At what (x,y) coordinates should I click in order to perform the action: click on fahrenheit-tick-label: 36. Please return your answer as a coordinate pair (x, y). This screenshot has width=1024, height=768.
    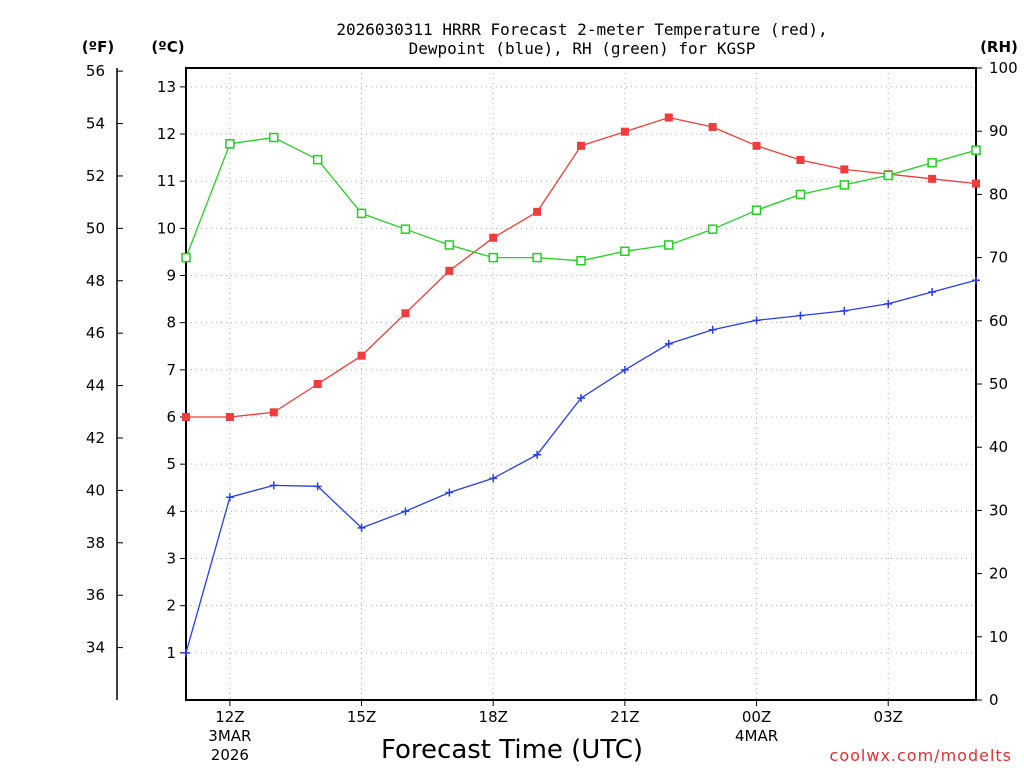
    Looking at the image, I should click on (95, 595).